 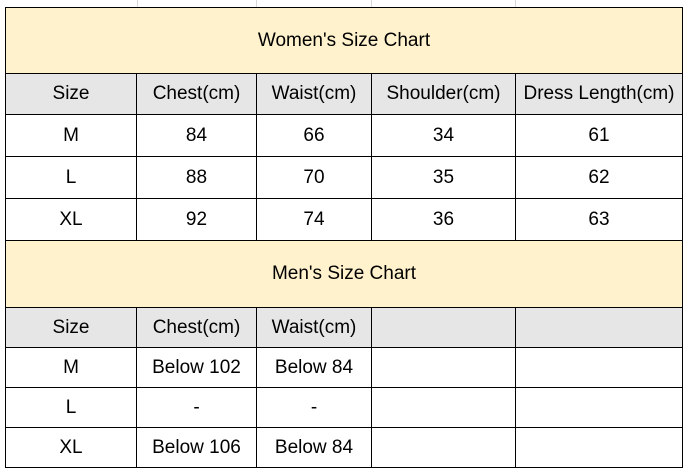 I want to click on women-cell-dress-length: 63, so click(x=599, y=219).